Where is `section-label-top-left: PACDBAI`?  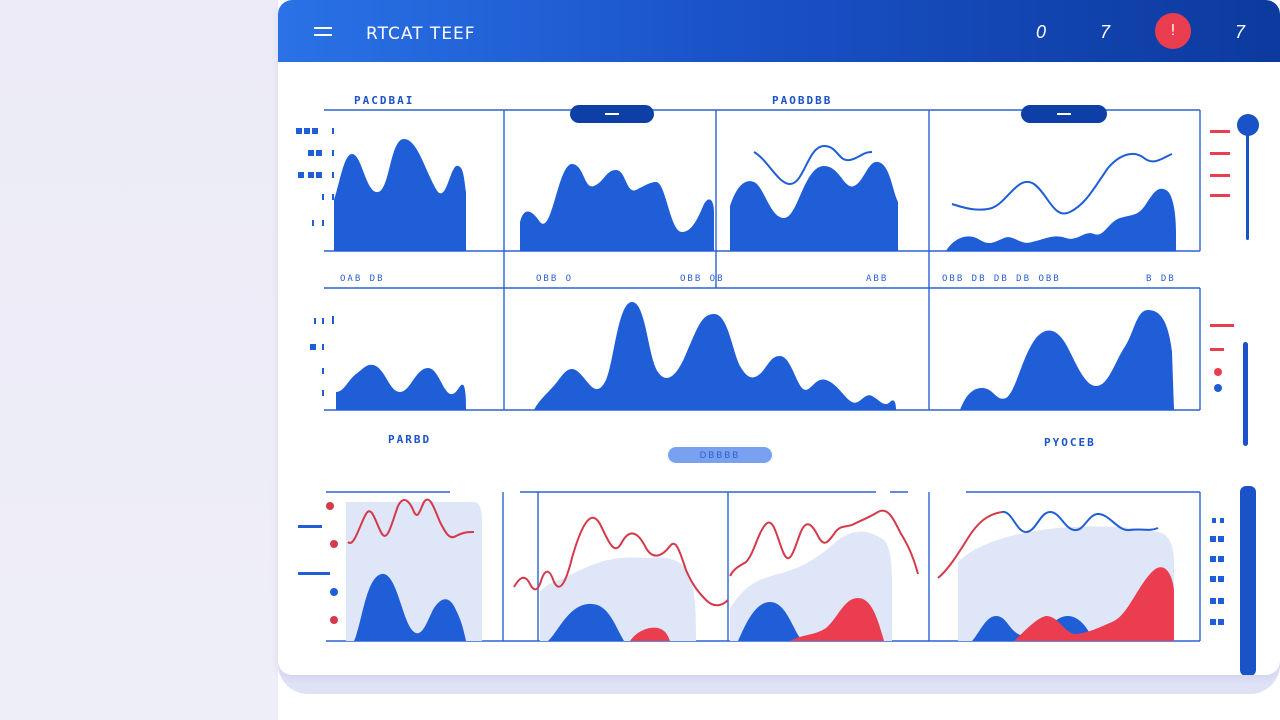
section-label-top-left: PACDBAI is located at coordinates (384, 100).